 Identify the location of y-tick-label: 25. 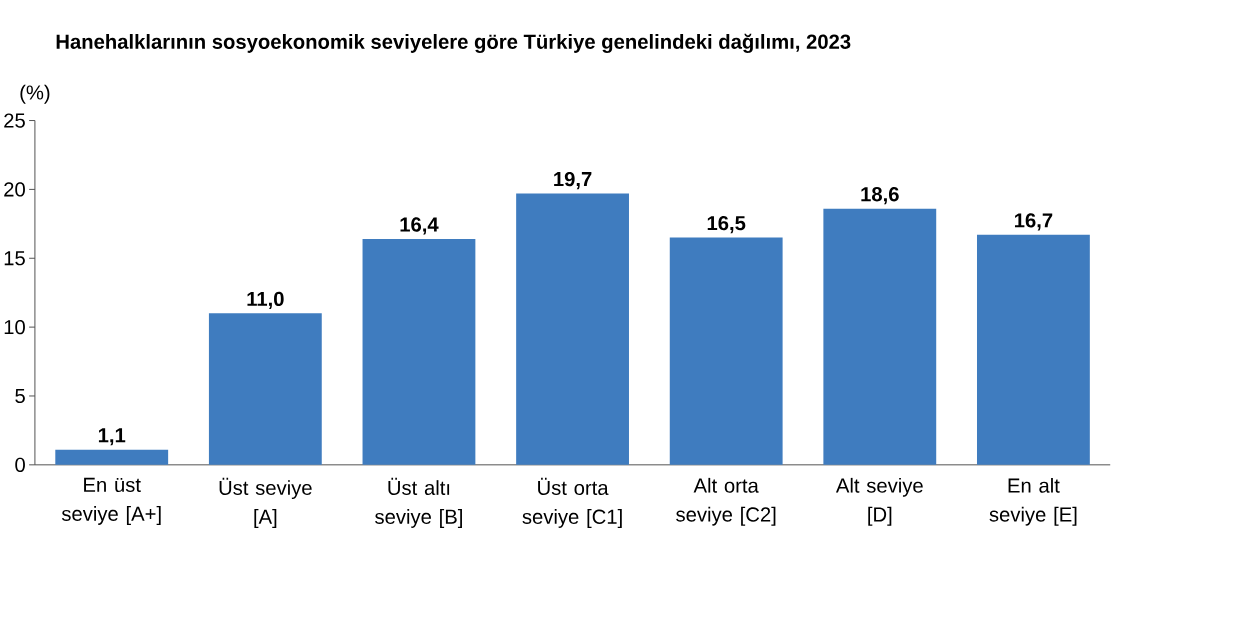
(14, 120).